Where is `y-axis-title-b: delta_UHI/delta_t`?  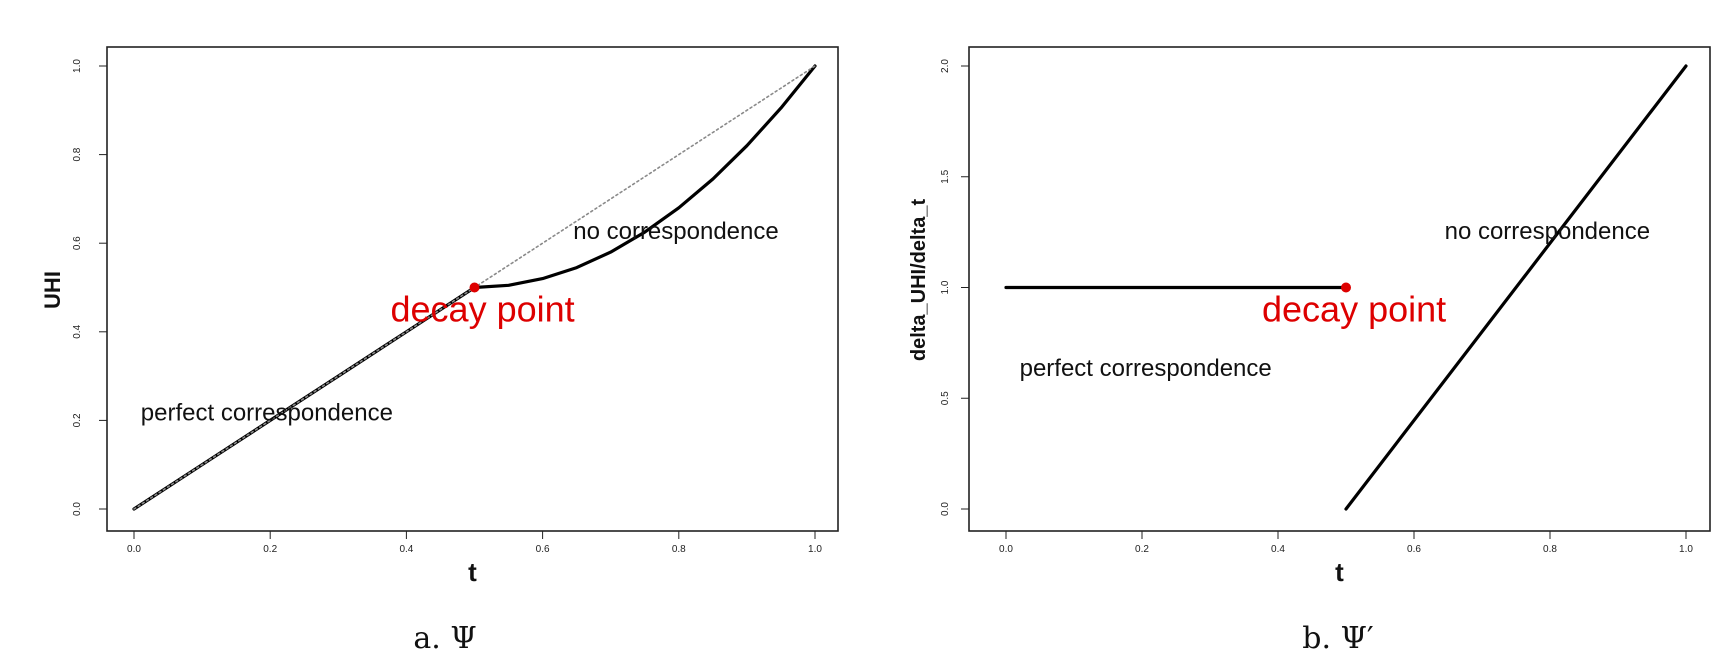 y-axis-title-b: delta_UHI/delta_t is located at coordinates (919, 280).